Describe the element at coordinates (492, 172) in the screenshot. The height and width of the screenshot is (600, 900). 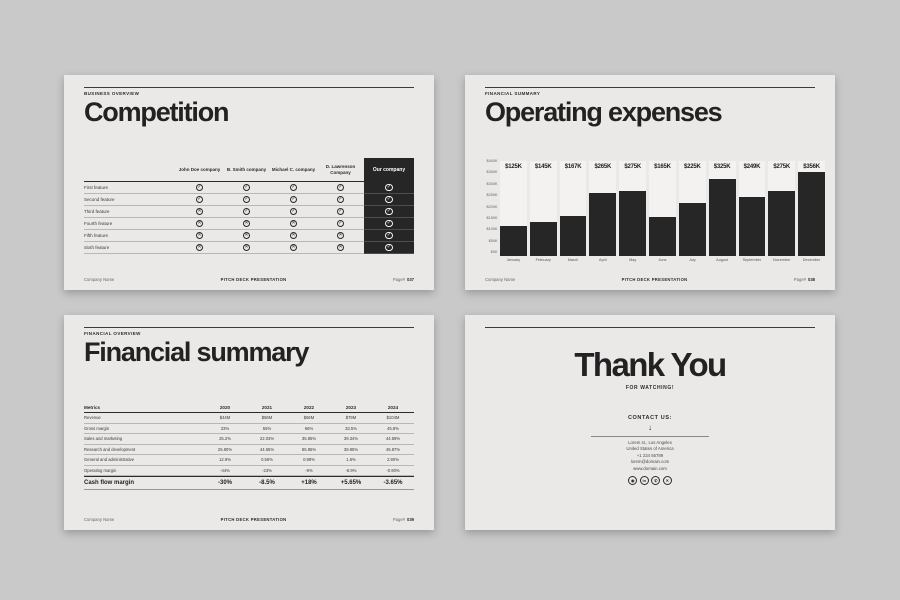
I see `y-tick-label: $350K` at that location.